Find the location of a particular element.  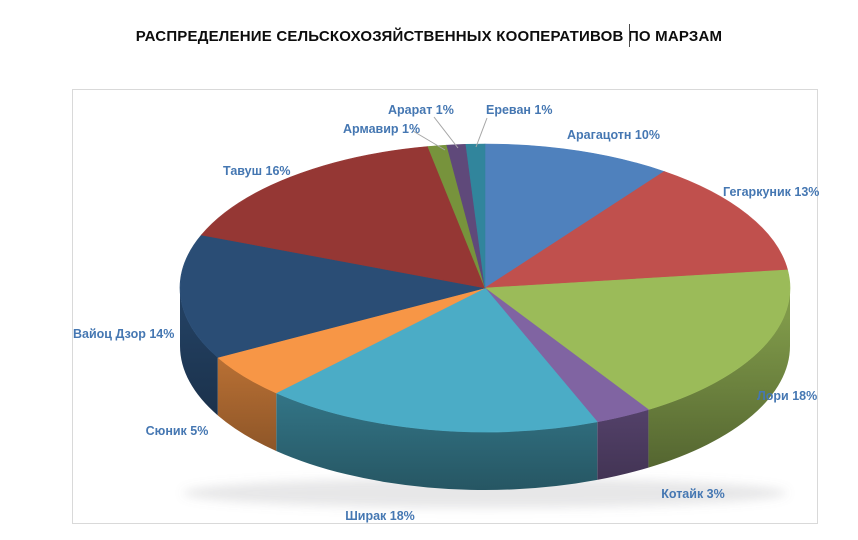

slice-label-4: Ширак 18% is located at coordinates (380, 516).